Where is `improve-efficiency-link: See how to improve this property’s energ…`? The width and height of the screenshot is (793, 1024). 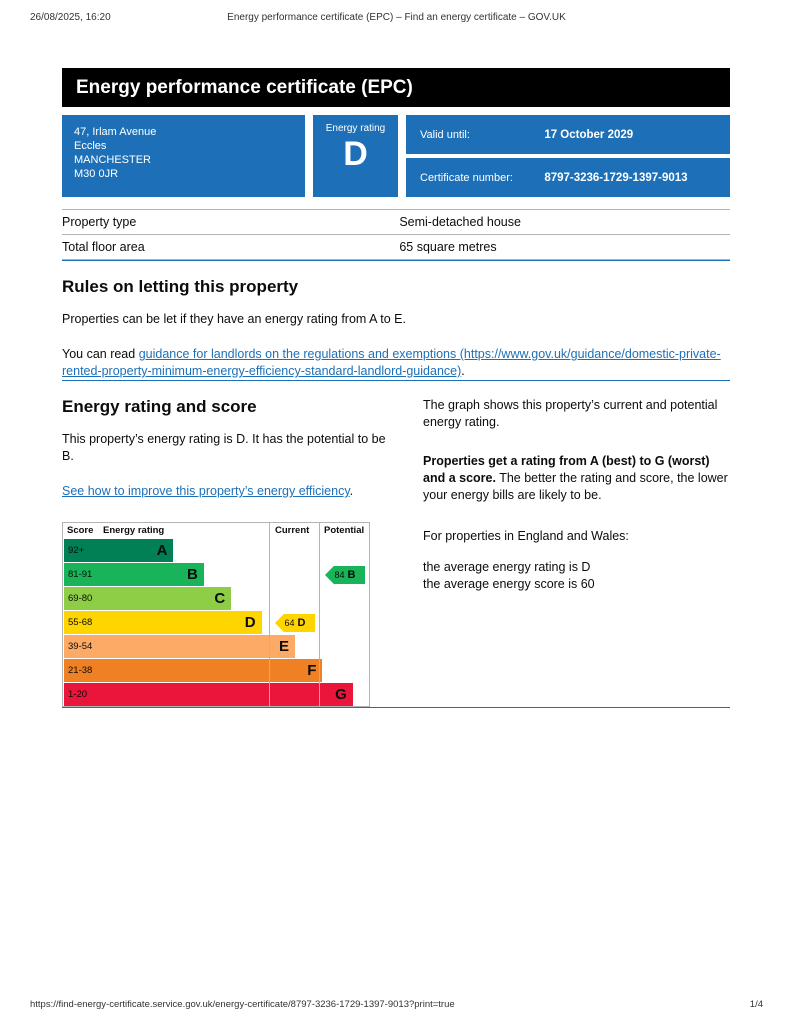 improve-efficiency-link: See how to improve this property’s energ… is located at coordinates (206, 491).